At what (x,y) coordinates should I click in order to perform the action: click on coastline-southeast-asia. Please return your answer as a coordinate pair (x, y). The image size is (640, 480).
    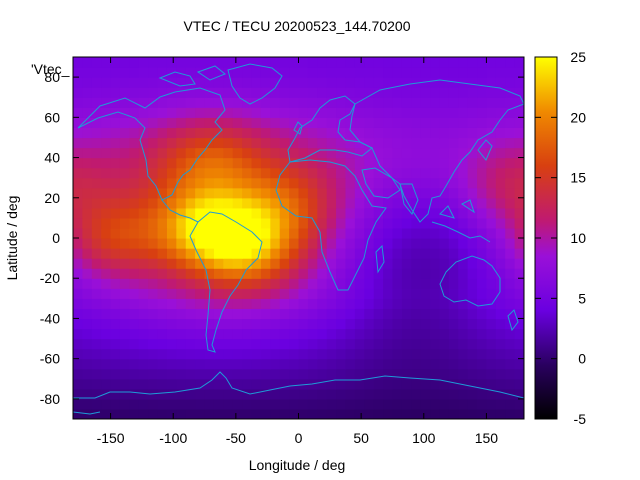
    Looking at the image, I should click on (461, 221).